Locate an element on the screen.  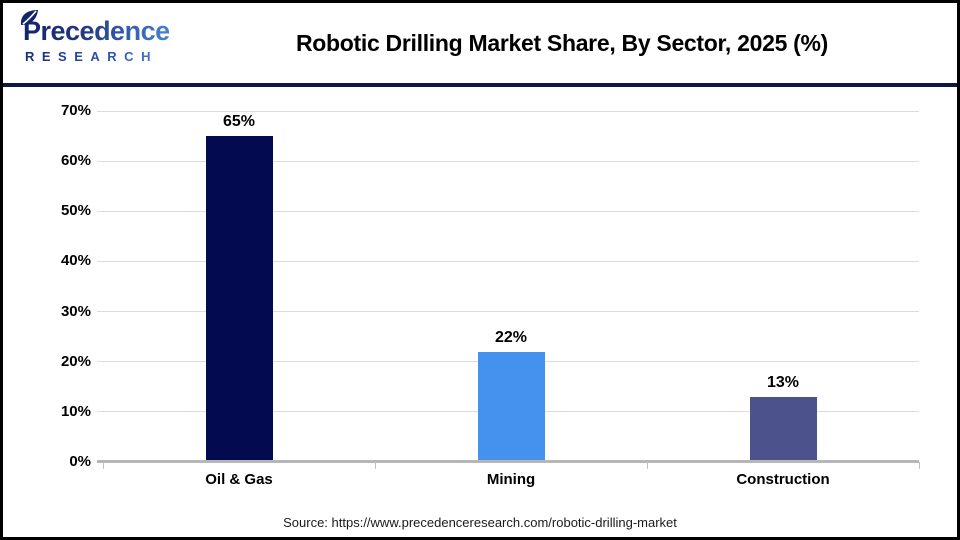
x-axis-label: Oil & Gas is located at coordinates (239, 479).